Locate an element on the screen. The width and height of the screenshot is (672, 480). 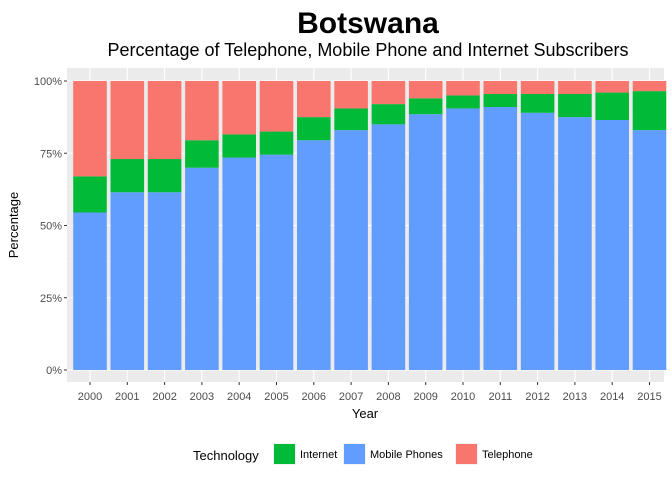
x-tick-label-2002: 2002 is located at coordinates (164, 397).